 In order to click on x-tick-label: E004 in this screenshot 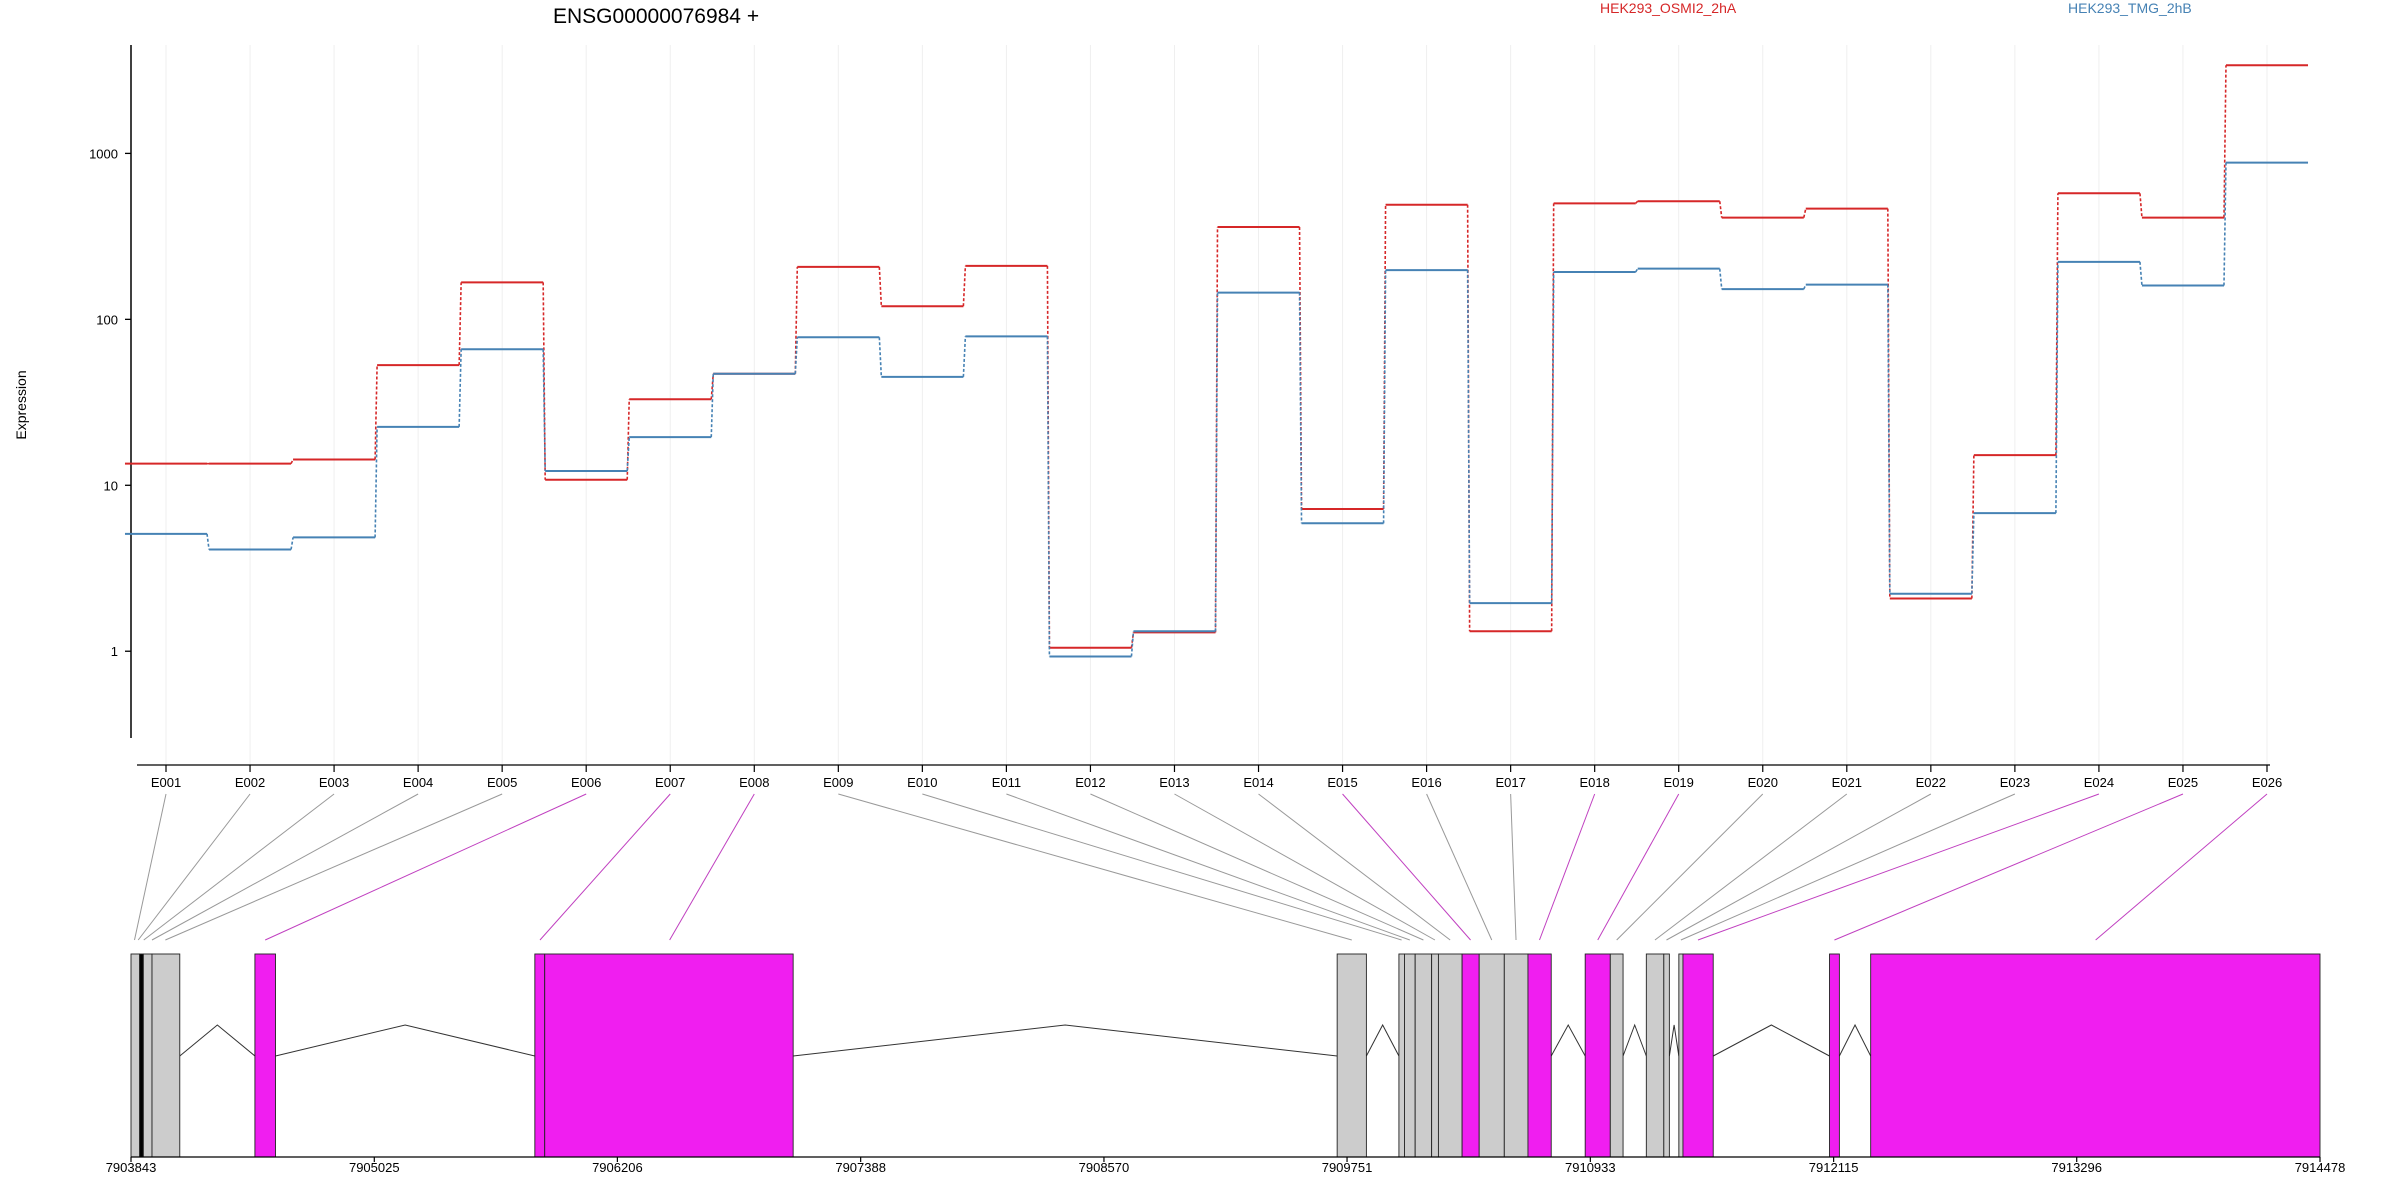, I will do `click(418, 782)`.